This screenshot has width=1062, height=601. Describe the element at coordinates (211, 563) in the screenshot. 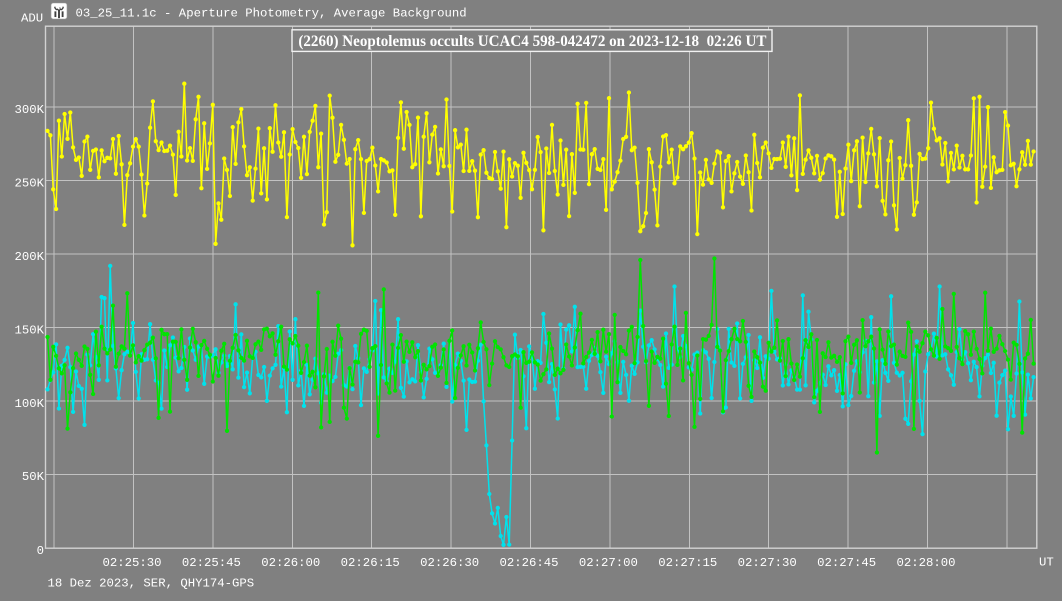

I see `svg-text: 02:25:45` at that location.